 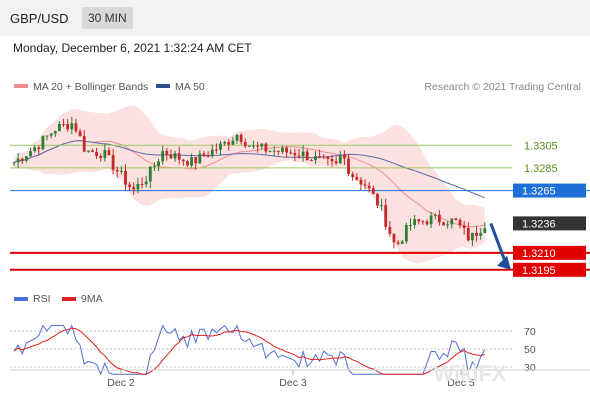 I want to click on current-level-tag, so click(x=549, y=223).